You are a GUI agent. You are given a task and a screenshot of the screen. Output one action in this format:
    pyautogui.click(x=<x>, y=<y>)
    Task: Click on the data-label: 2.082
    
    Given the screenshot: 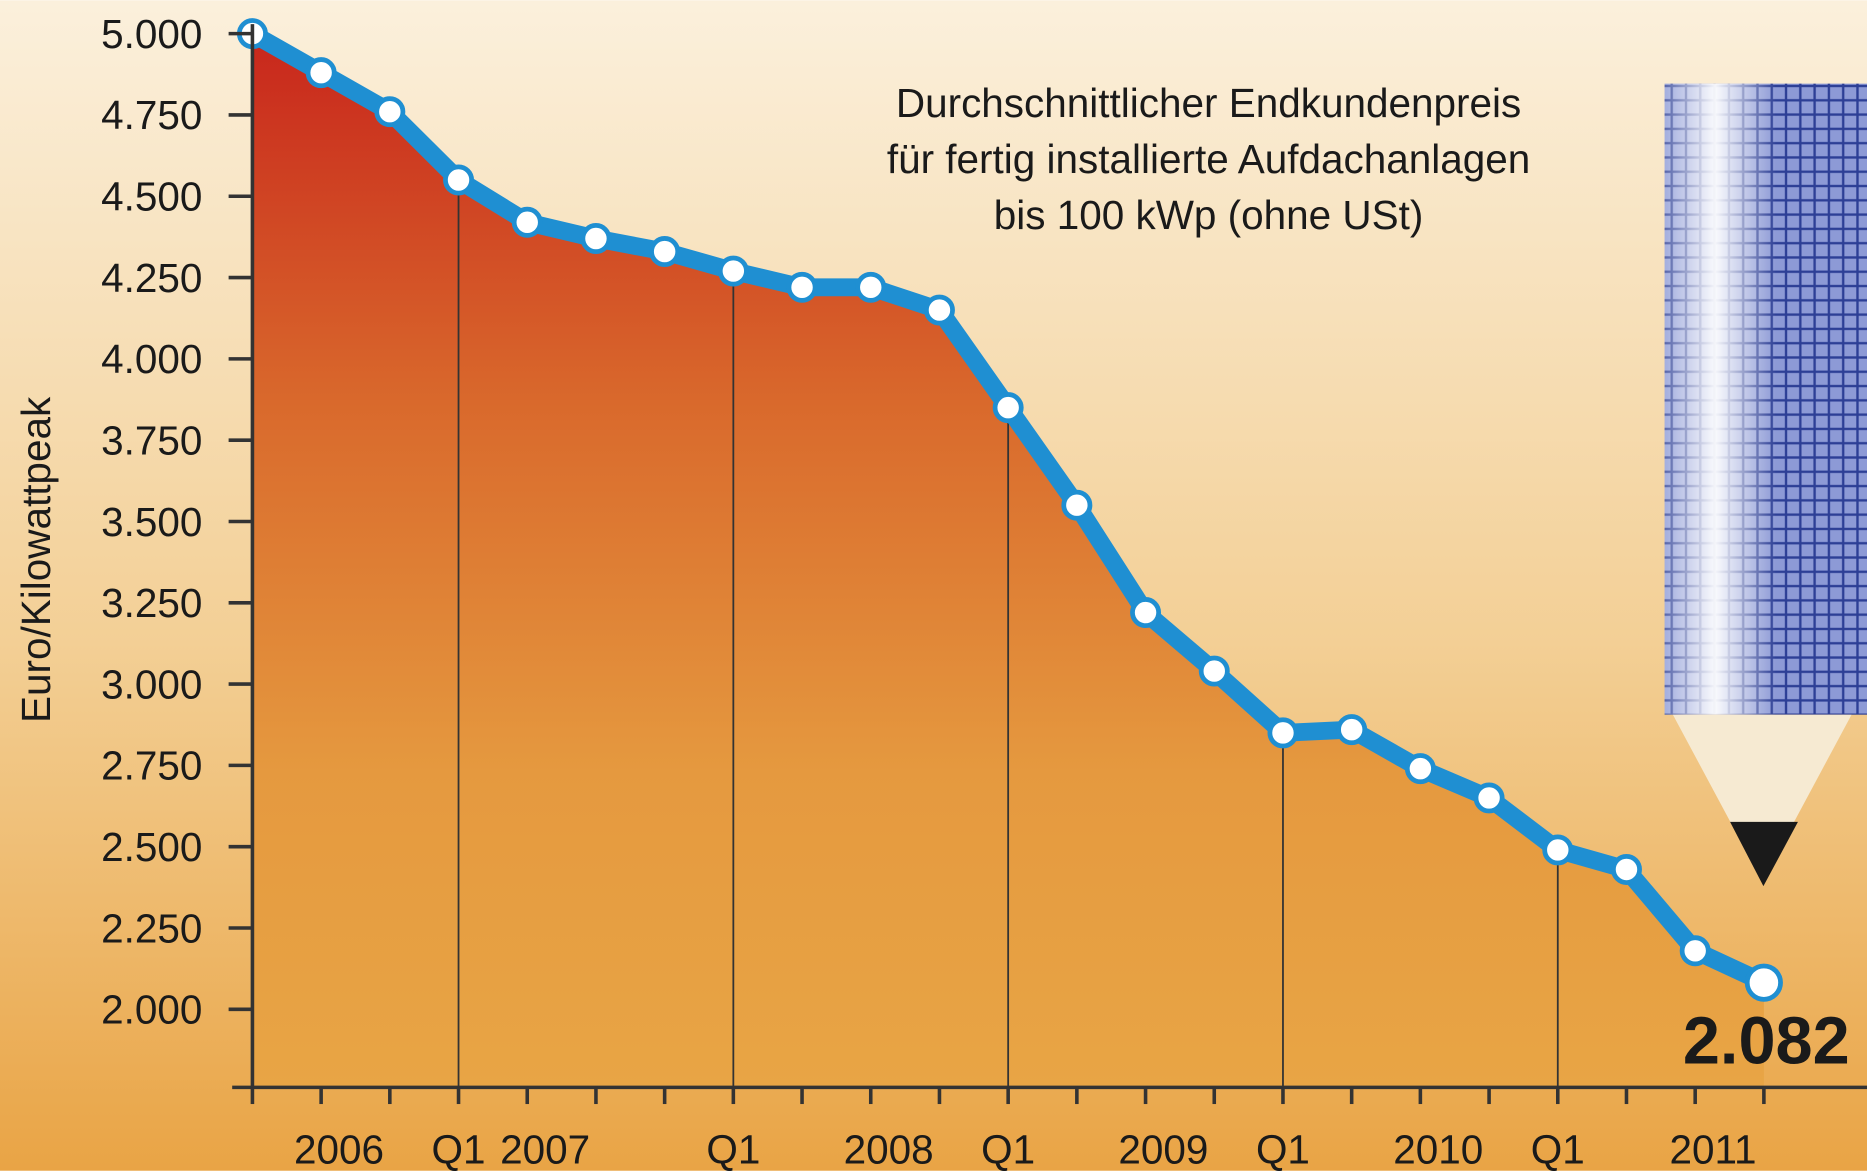 What is the action you would take?
    pyautogui.click(x=1766, y=1042)
    